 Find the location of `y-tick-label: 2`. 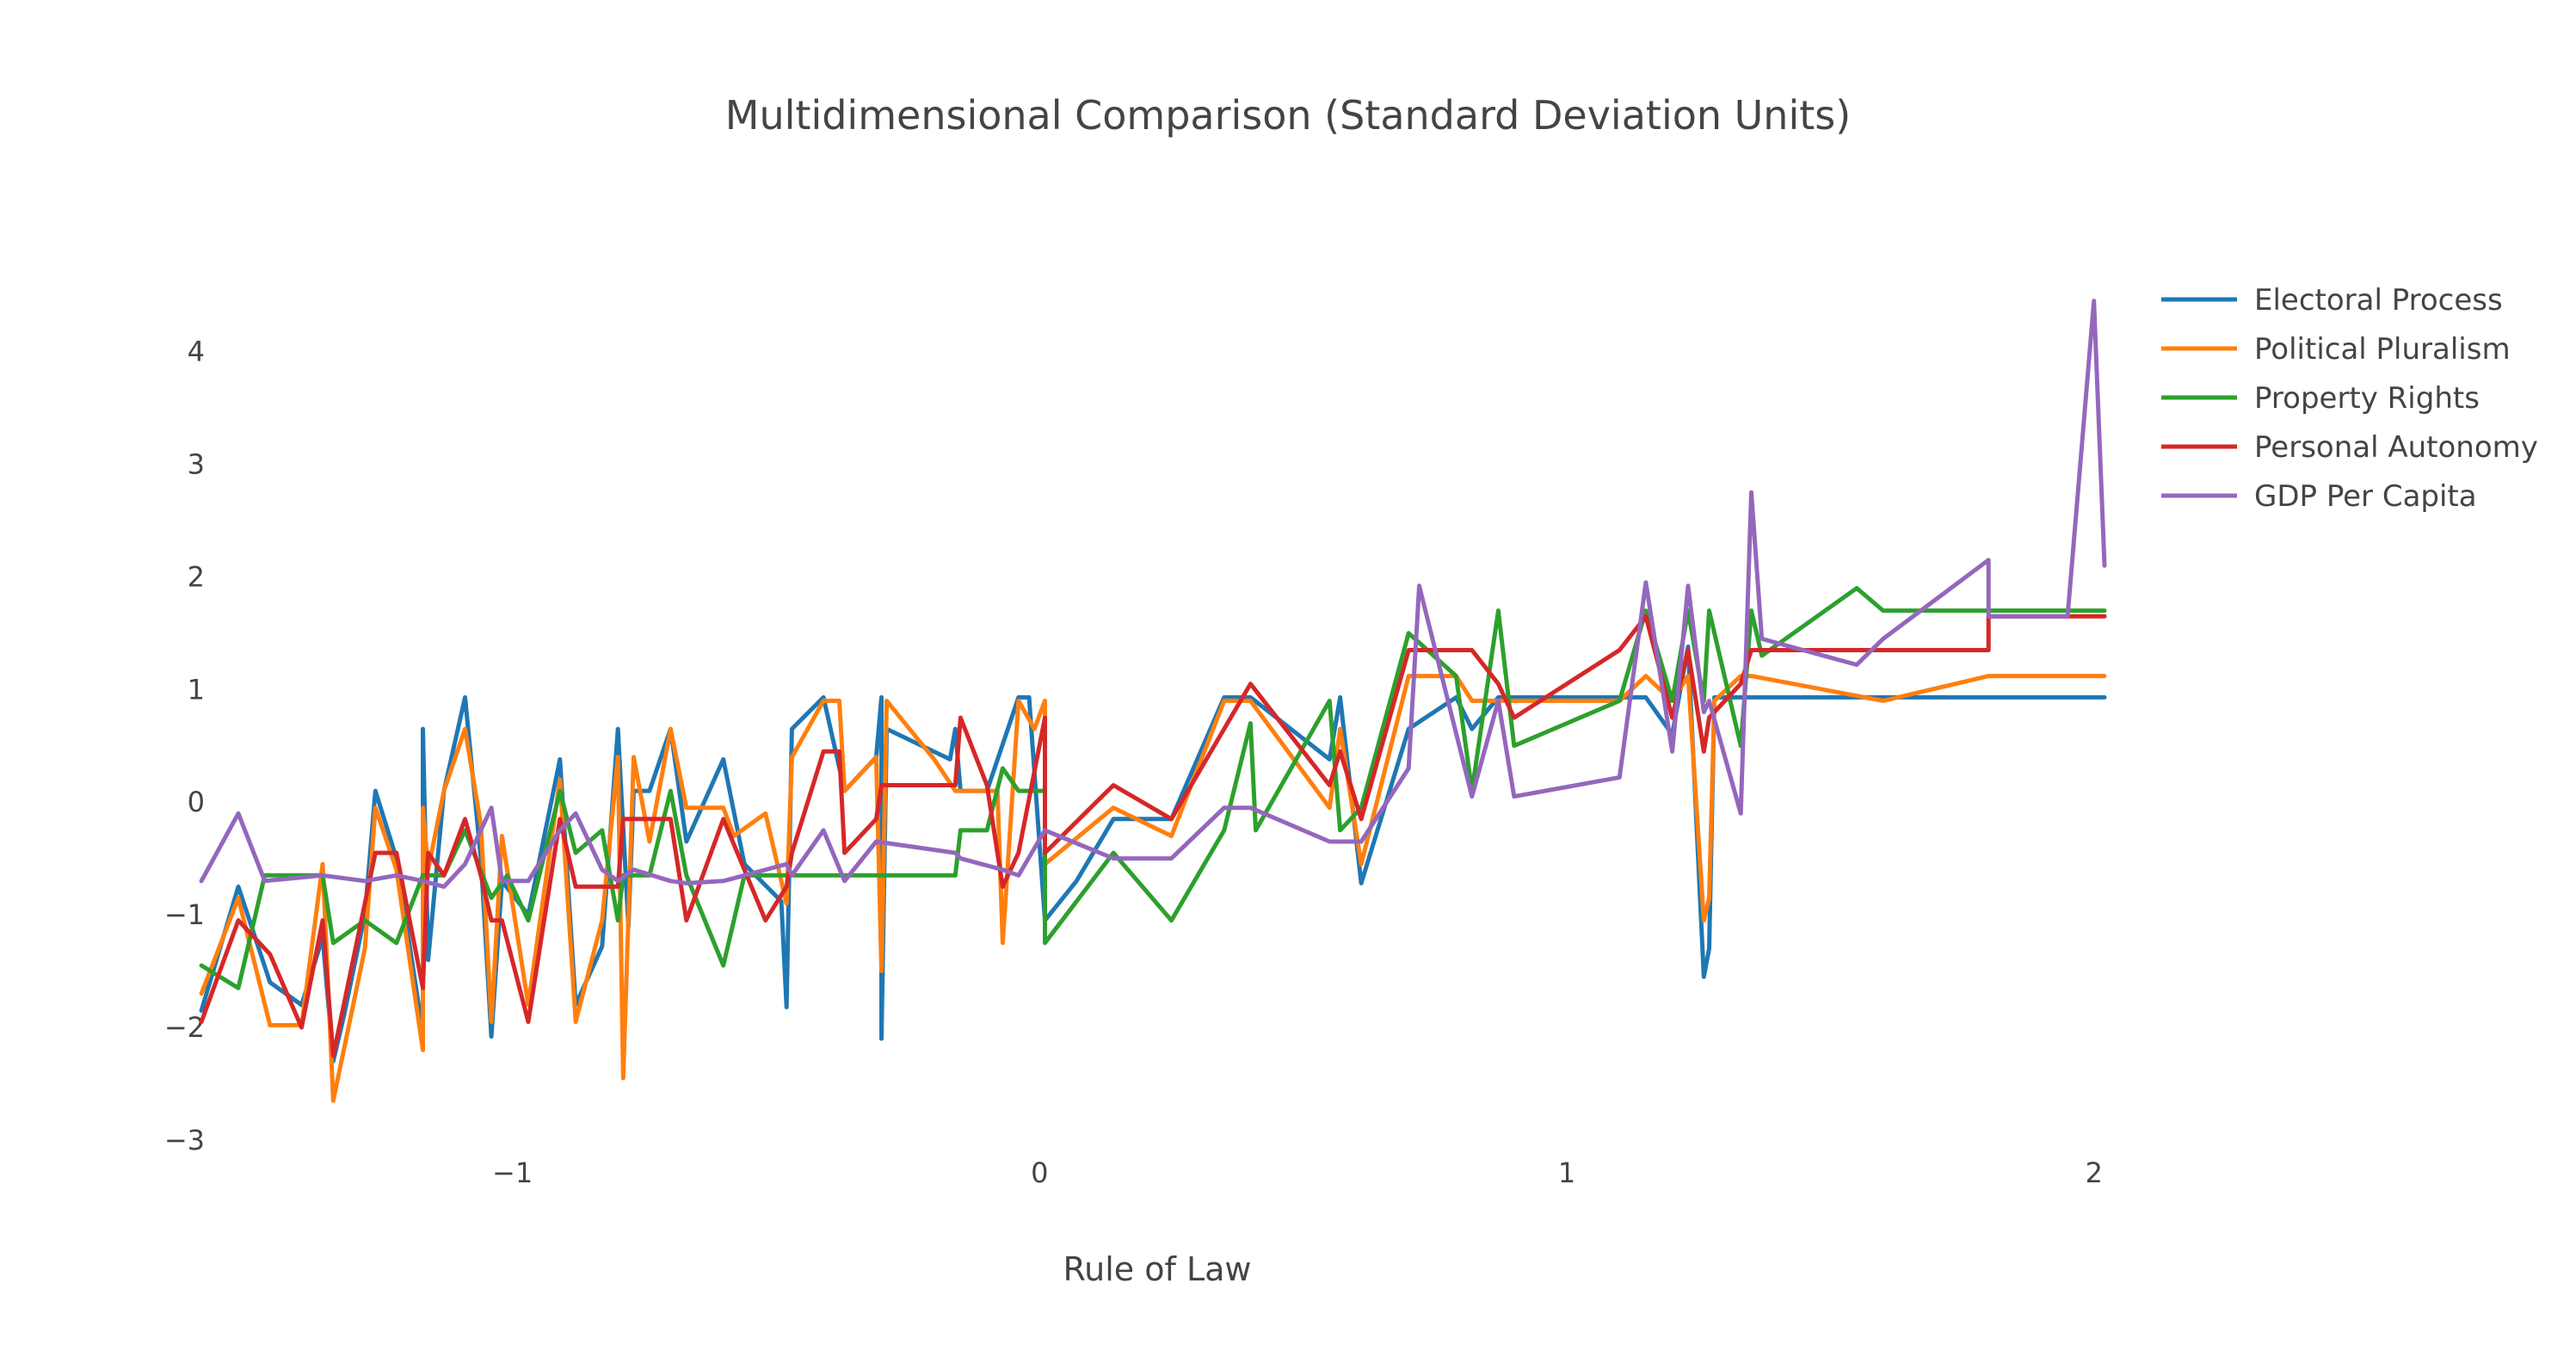

y-tick-label: 2 is located at coordinates (196, 576).